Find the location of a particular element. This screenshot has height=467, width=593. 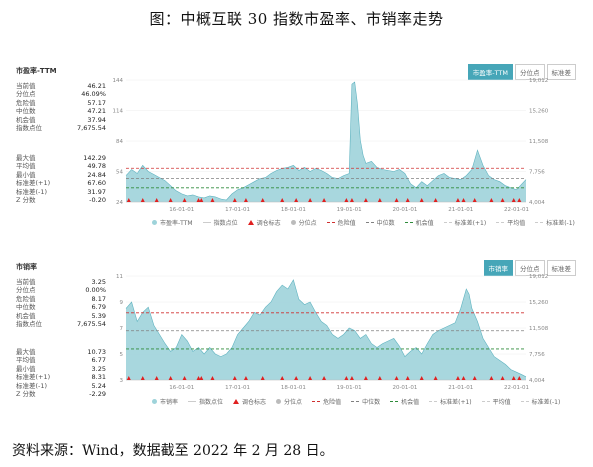

x-tick-label: 21-01-01 is located at coordinates (460, 388).